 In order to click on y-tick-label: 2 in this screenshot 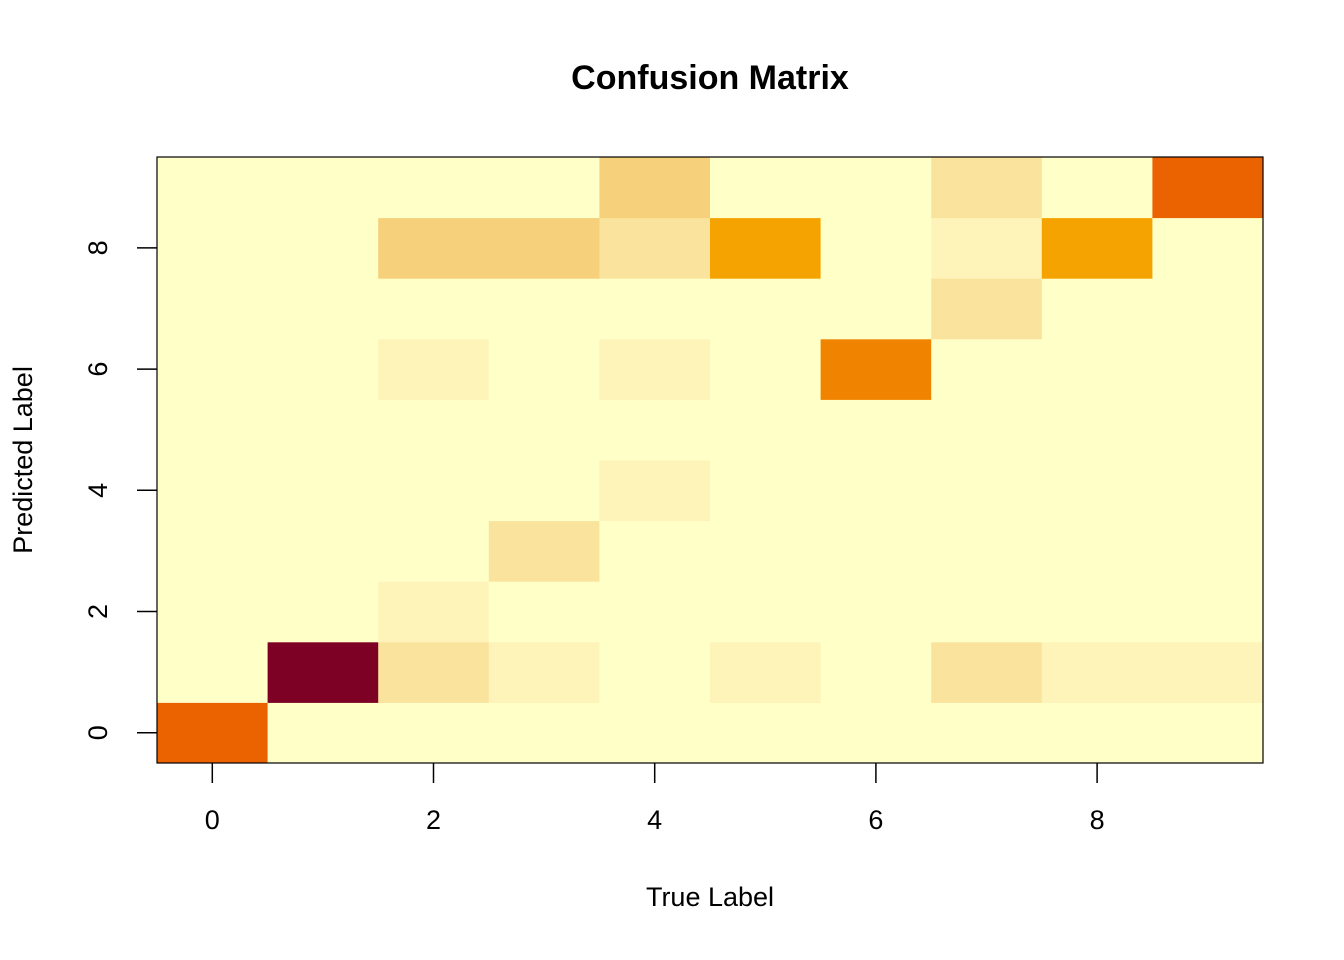, I will do `click(98, 611)`.